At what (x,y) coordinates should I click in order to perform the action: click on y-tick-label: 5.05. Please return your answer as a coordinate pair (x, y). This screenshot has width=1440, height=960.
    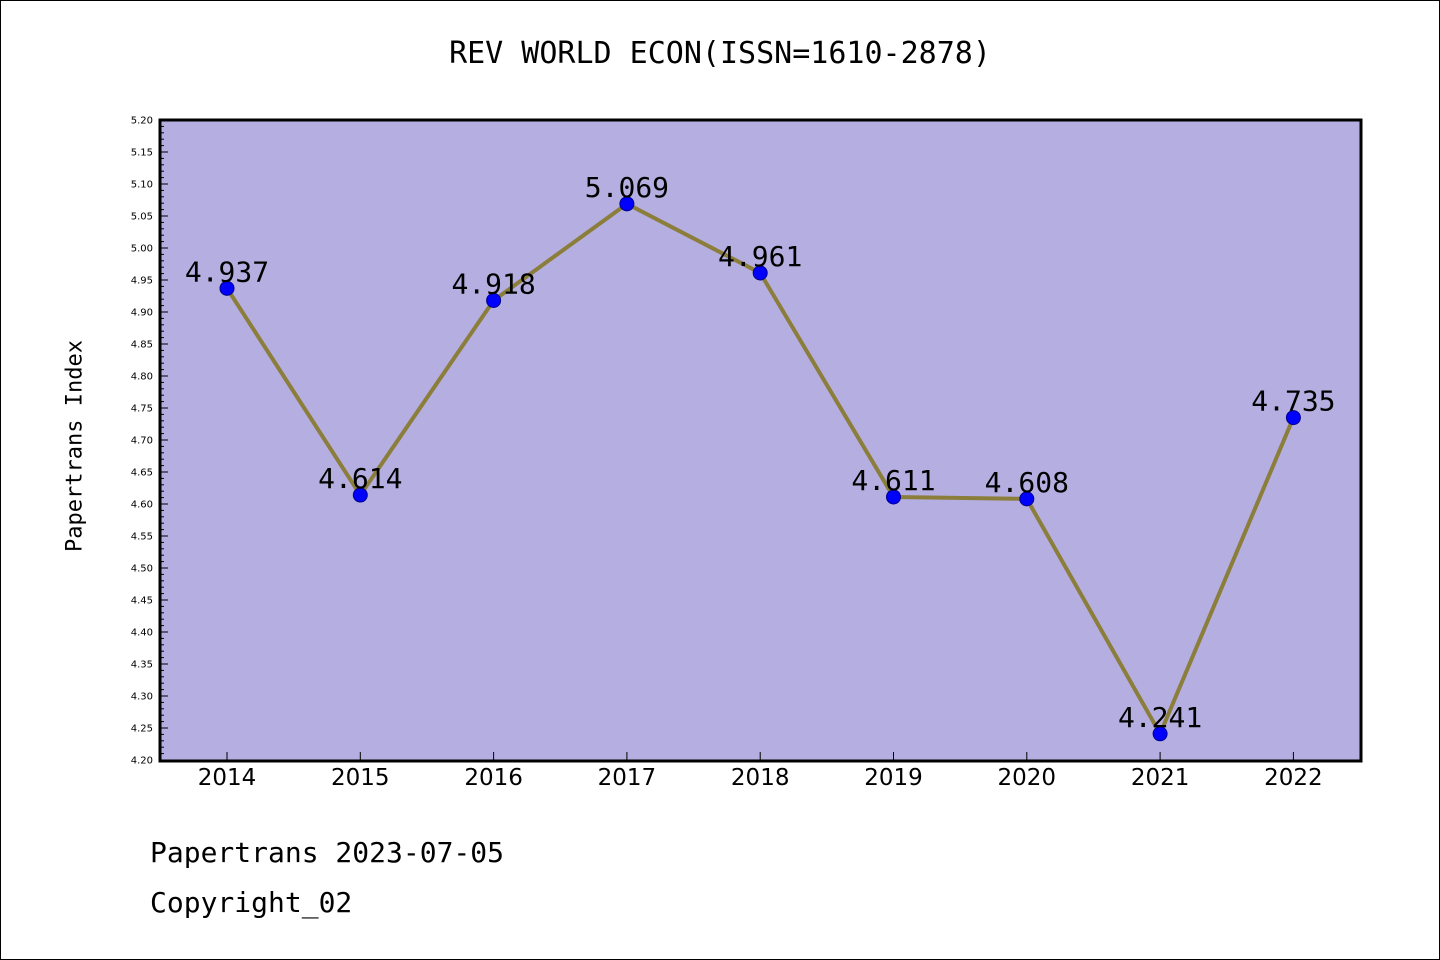
    Looking at the image, I should click on (142, 217).